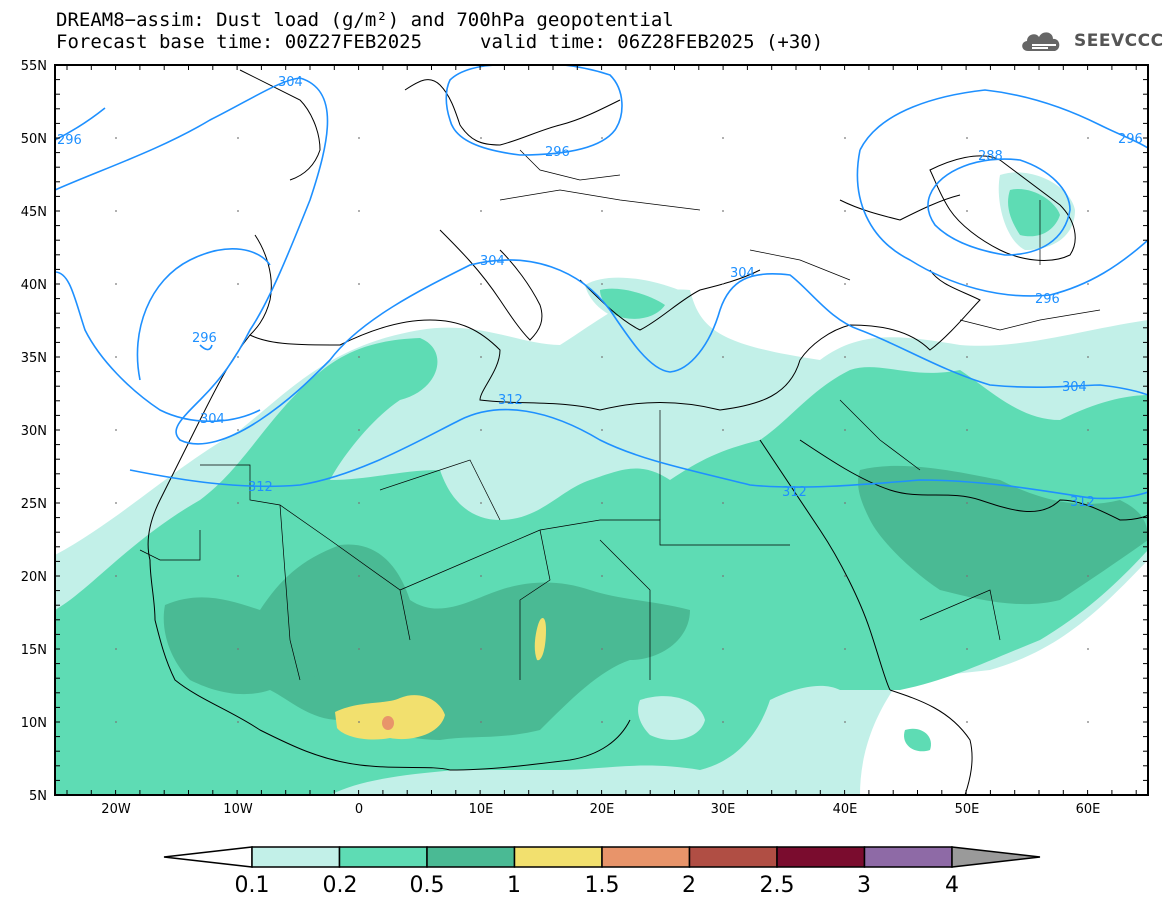 This screenshot has height=907, width=1165. I want to click on lat-label: 15N, so click(34, 650).